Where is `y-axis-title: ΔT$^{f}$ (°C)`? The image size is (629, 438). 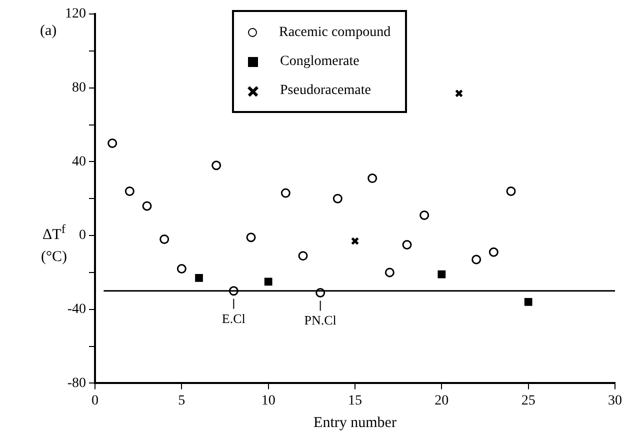 y-axis-title: ΔT$^{f}$ (°C) is located at coordinates (54, 243).